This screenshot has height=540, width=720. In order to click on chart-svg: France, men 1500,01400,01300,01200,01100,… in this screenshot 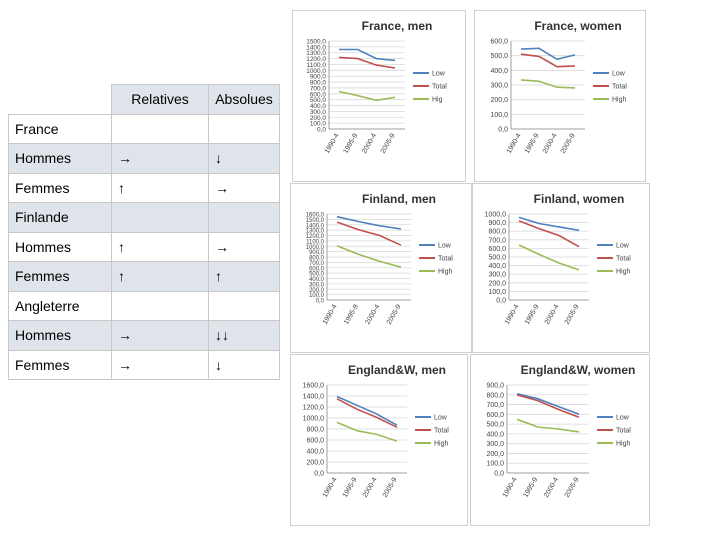, I will do `click(376, 87)`.